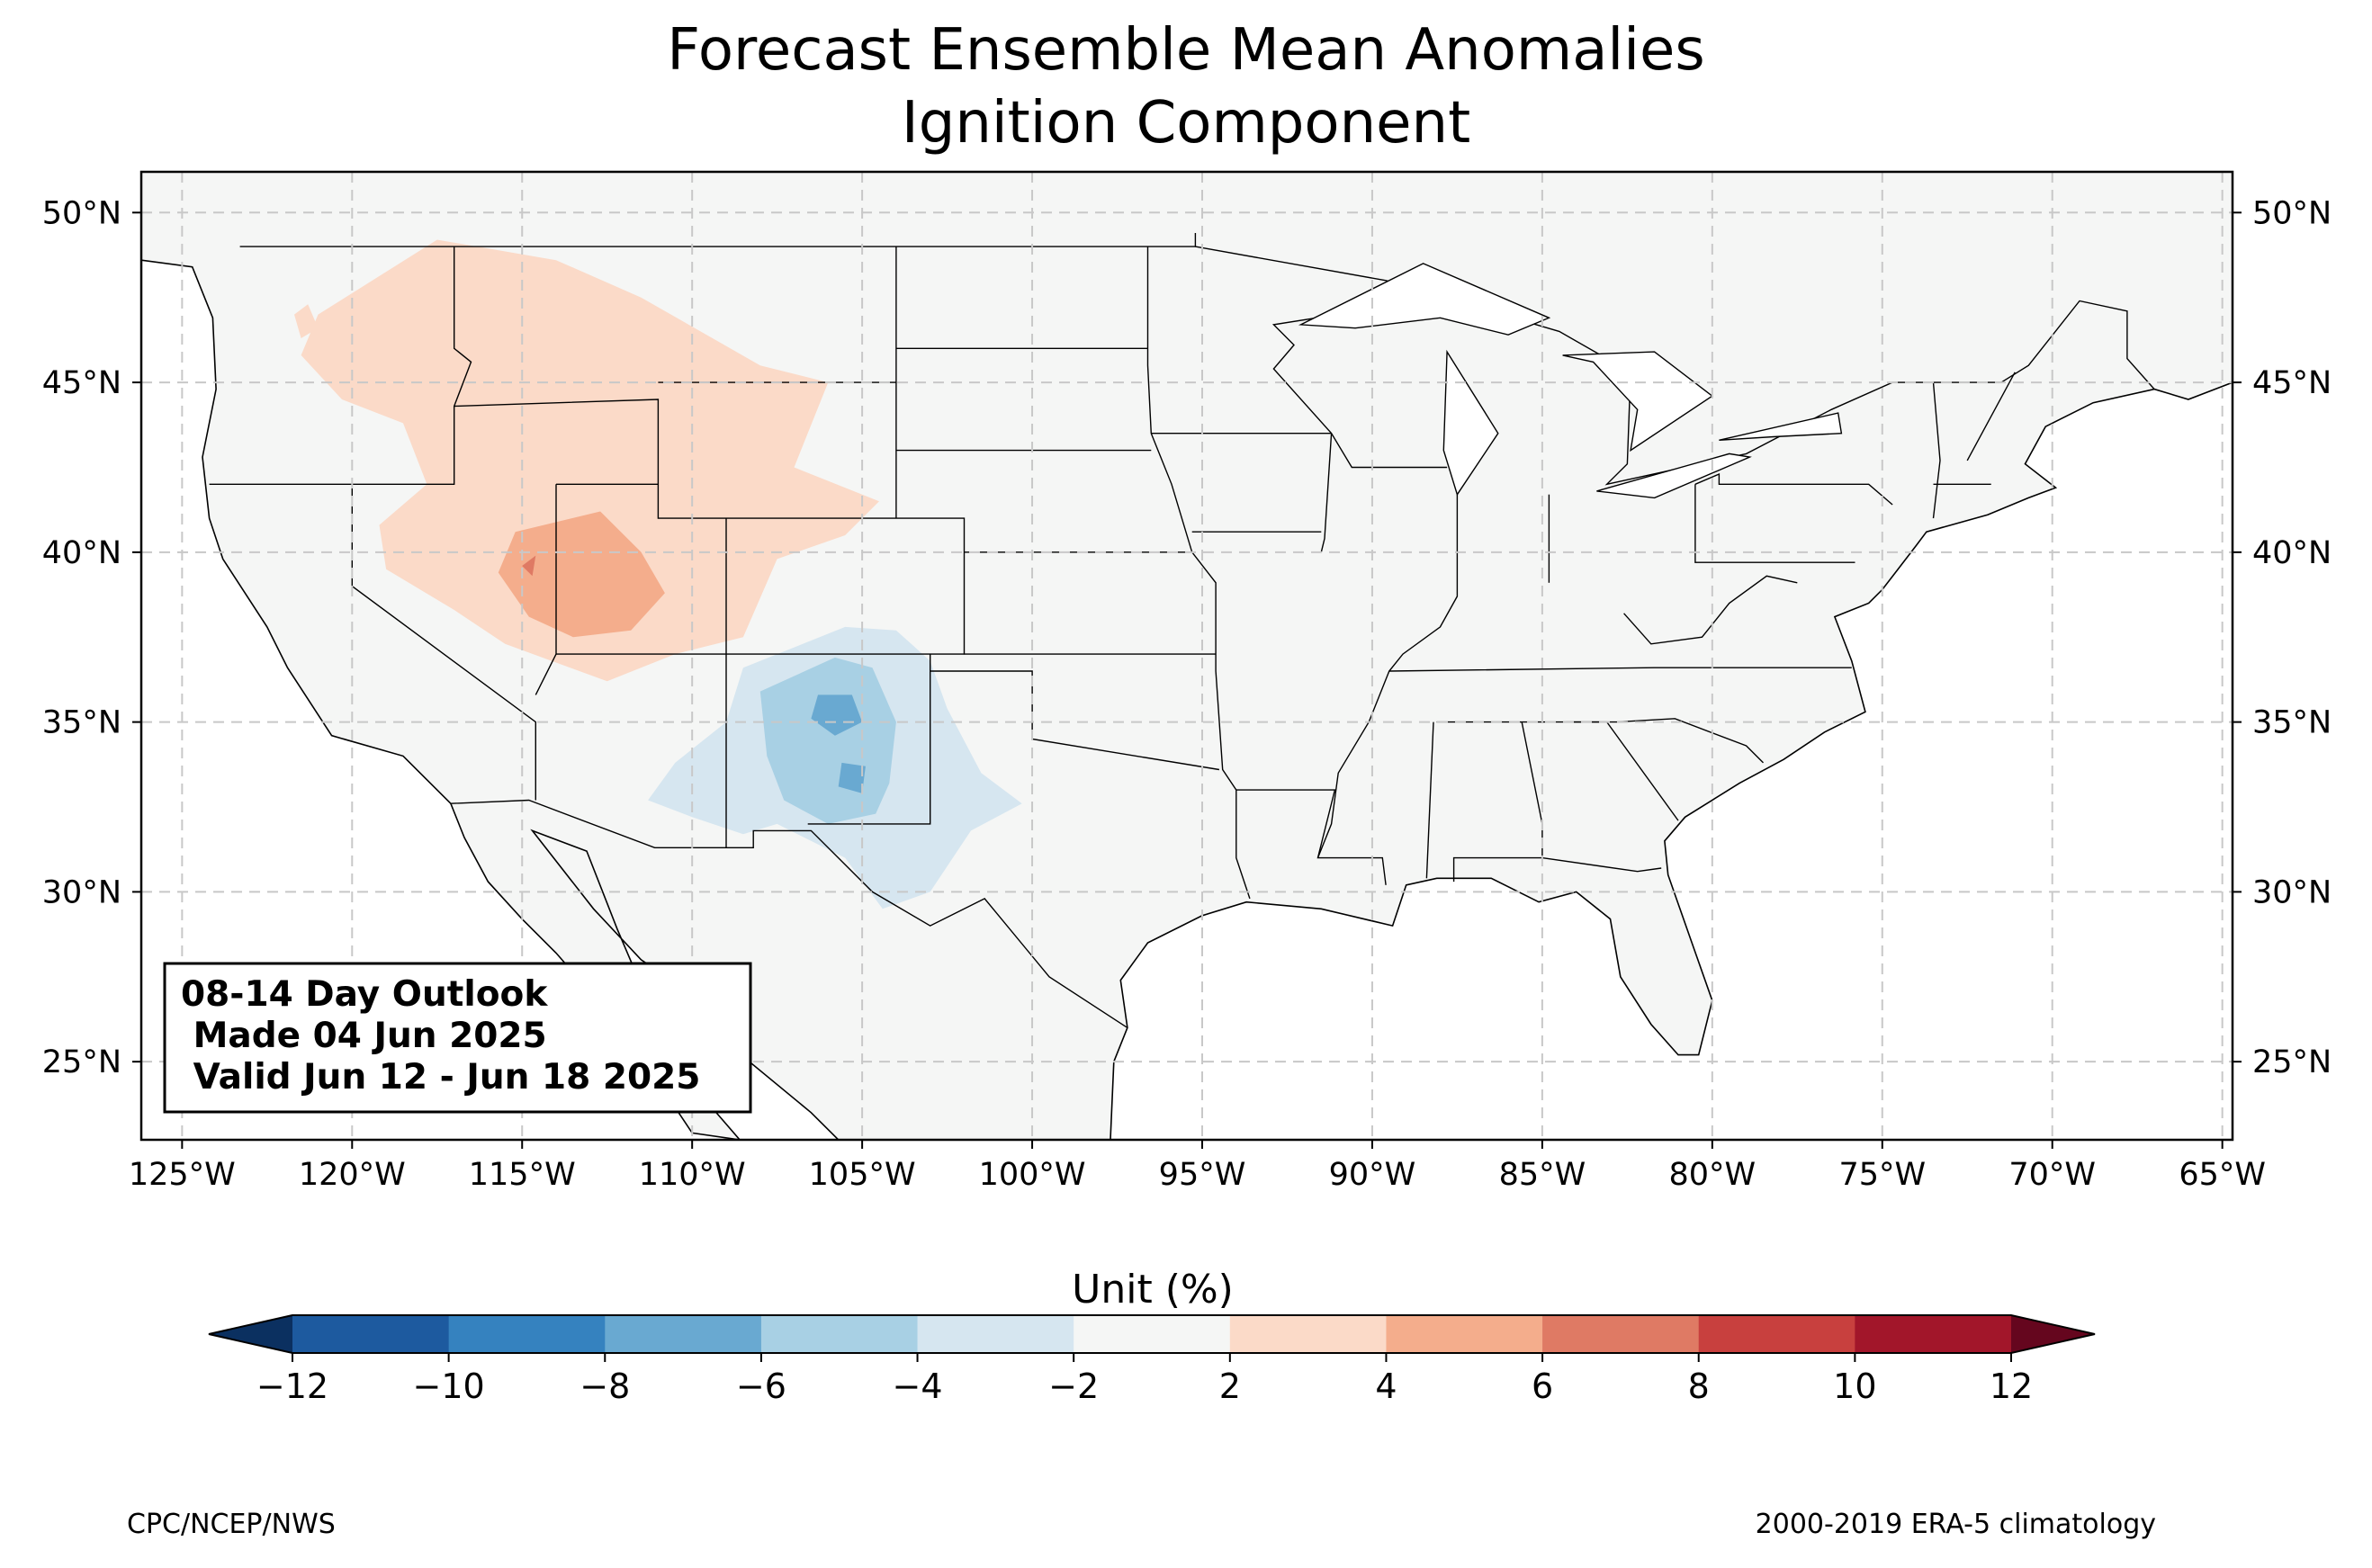 This screenshot has height=1568, width=2372. I want to click on title-line-2: Ignition Component, so click(1186, 123).